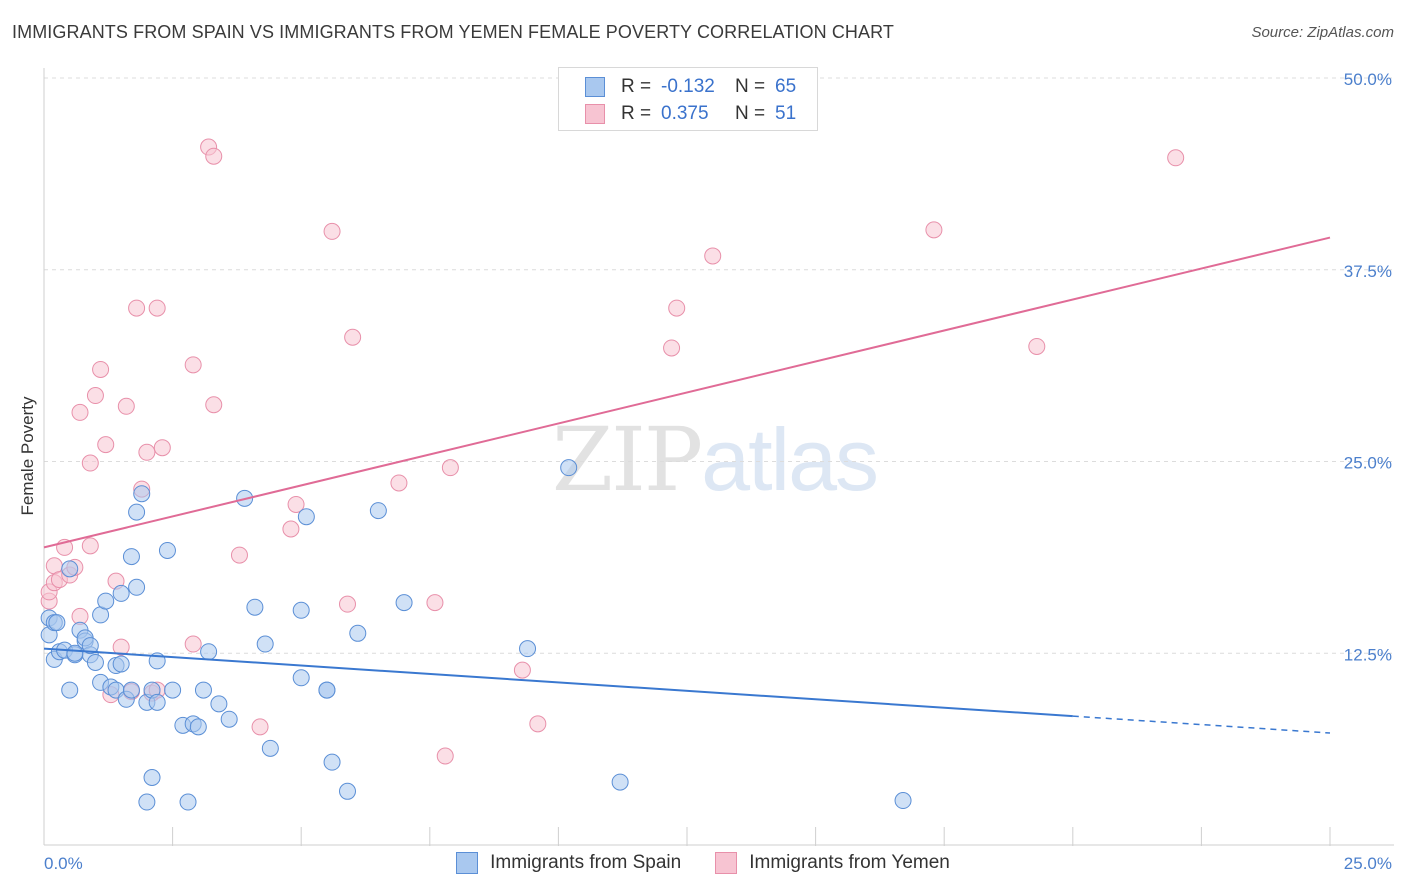 This screenshot has height=892, width=1406. Describe the element at coordinates (786, 113) in the screenshot. I see `legend-n-value-yemen: 51` at that location.